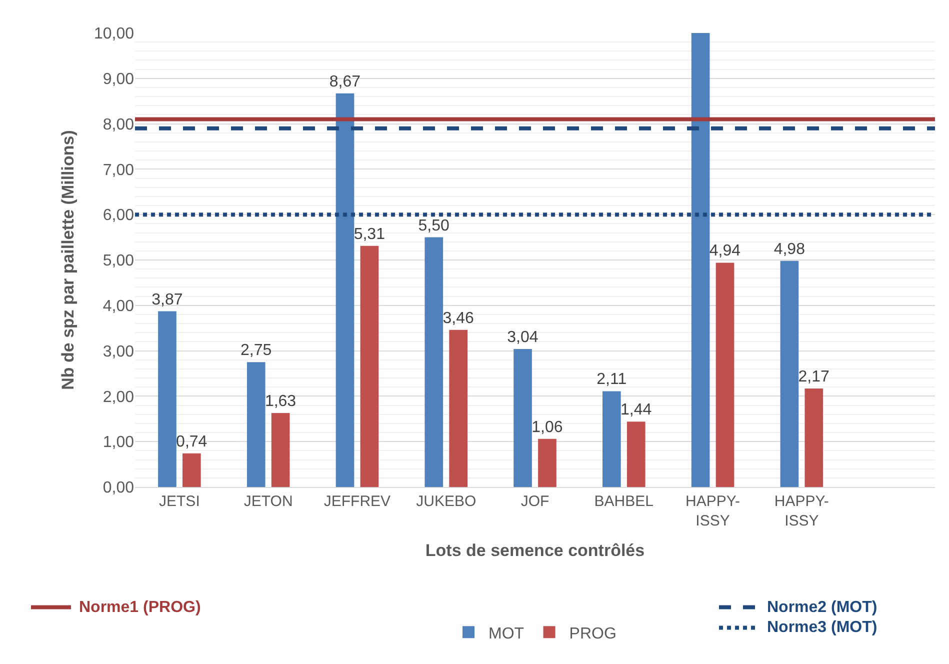  I want to click on legend-label: Norme3 (MOT), so click(822, 627).